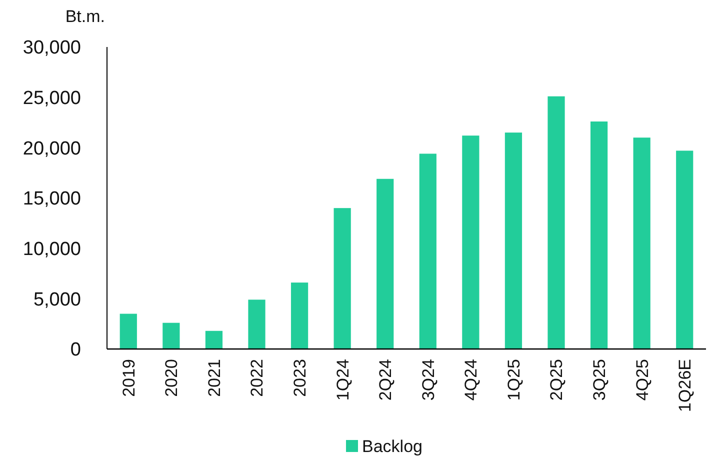 The image size is (716, 463). Describe the element at coordinates (57, 299) in the screenshot. I see `y-tick-label: 5,000` at that location.